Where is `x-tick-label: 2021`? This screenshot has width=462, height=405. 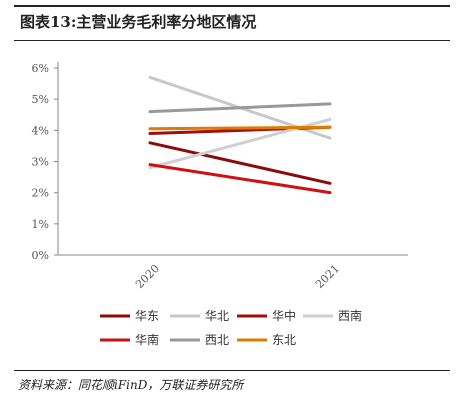
x-tick-label: 2021 is located at coordinates (327, 276).